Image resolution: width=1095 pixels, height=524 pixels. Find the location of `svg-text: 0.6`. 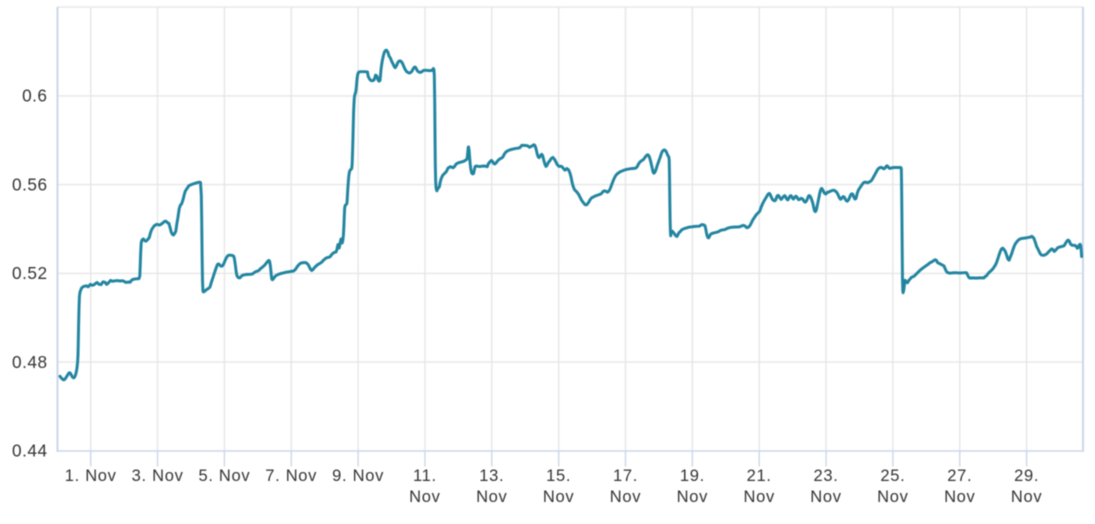

svg-text: 0.6 is located at coordinates (34, 96).